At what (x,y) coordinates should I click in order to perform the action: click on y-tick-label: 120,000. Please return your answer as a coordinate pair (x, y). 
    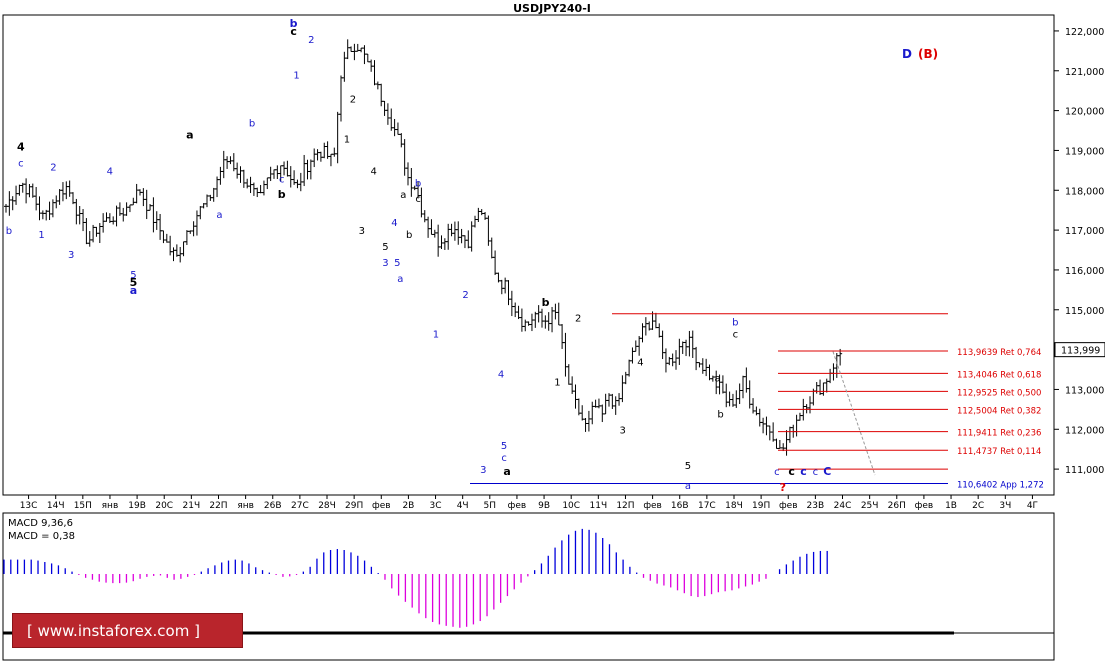
    Looking at the image, I should click on (1084, 112).